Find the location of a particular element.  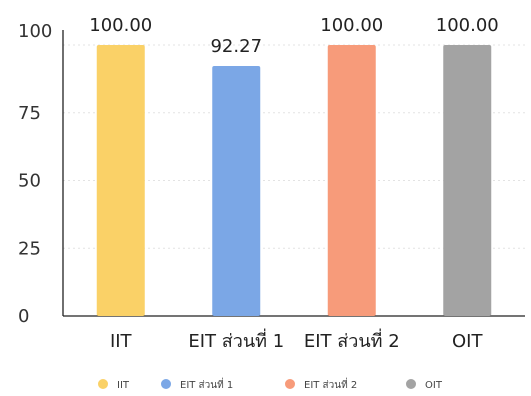

data-labels: 100.00 92.27 100.00 100.00 is located at coordinates (293, 36).